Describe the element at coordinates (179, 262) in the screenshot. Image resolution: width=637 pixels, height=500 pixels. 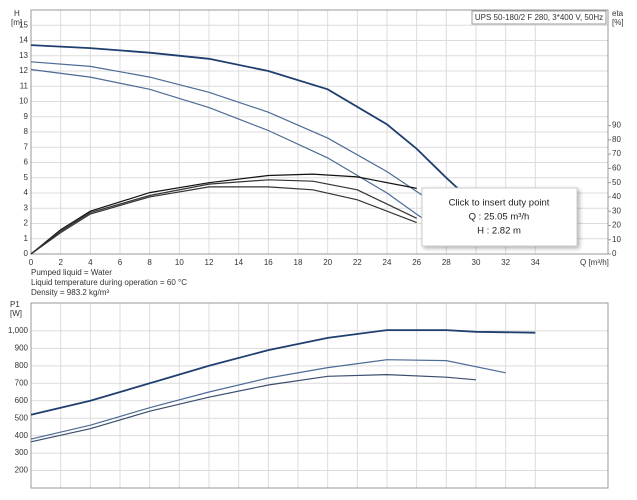
I see `x-tick-label: 10` at that location.